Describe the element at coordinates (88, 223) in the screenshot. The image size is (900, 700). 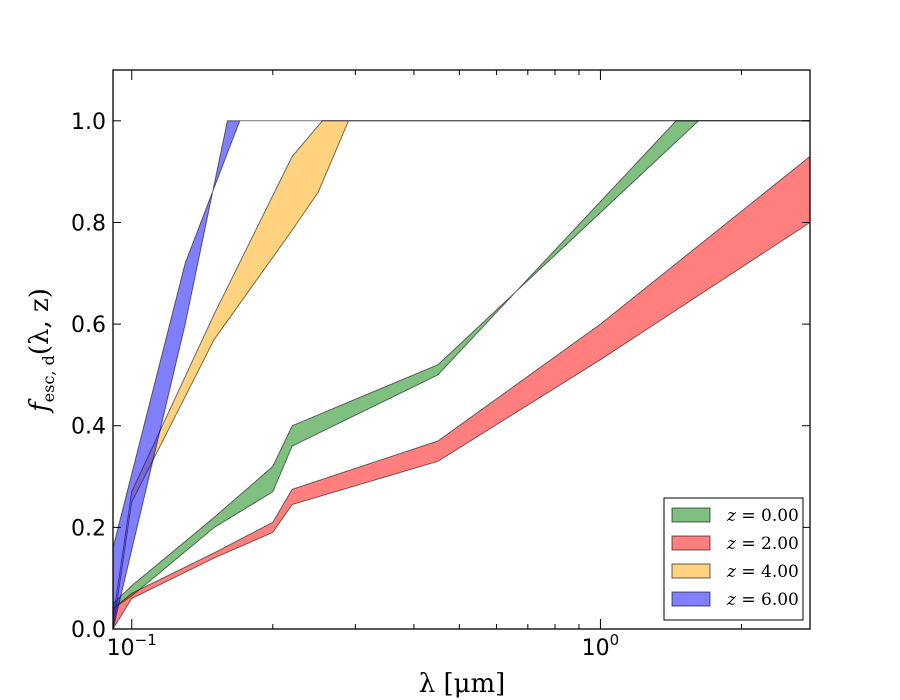
I see `y-tick-label-4: 0.8` at that location.